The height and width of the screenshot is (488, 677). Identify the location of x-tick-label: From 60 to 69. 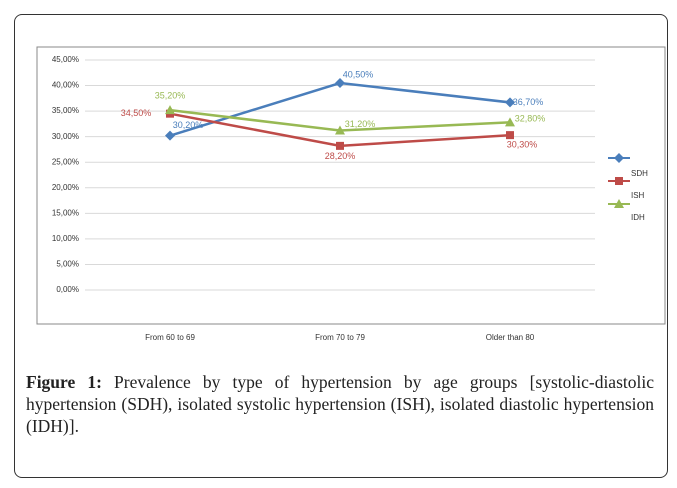
(170, 337).